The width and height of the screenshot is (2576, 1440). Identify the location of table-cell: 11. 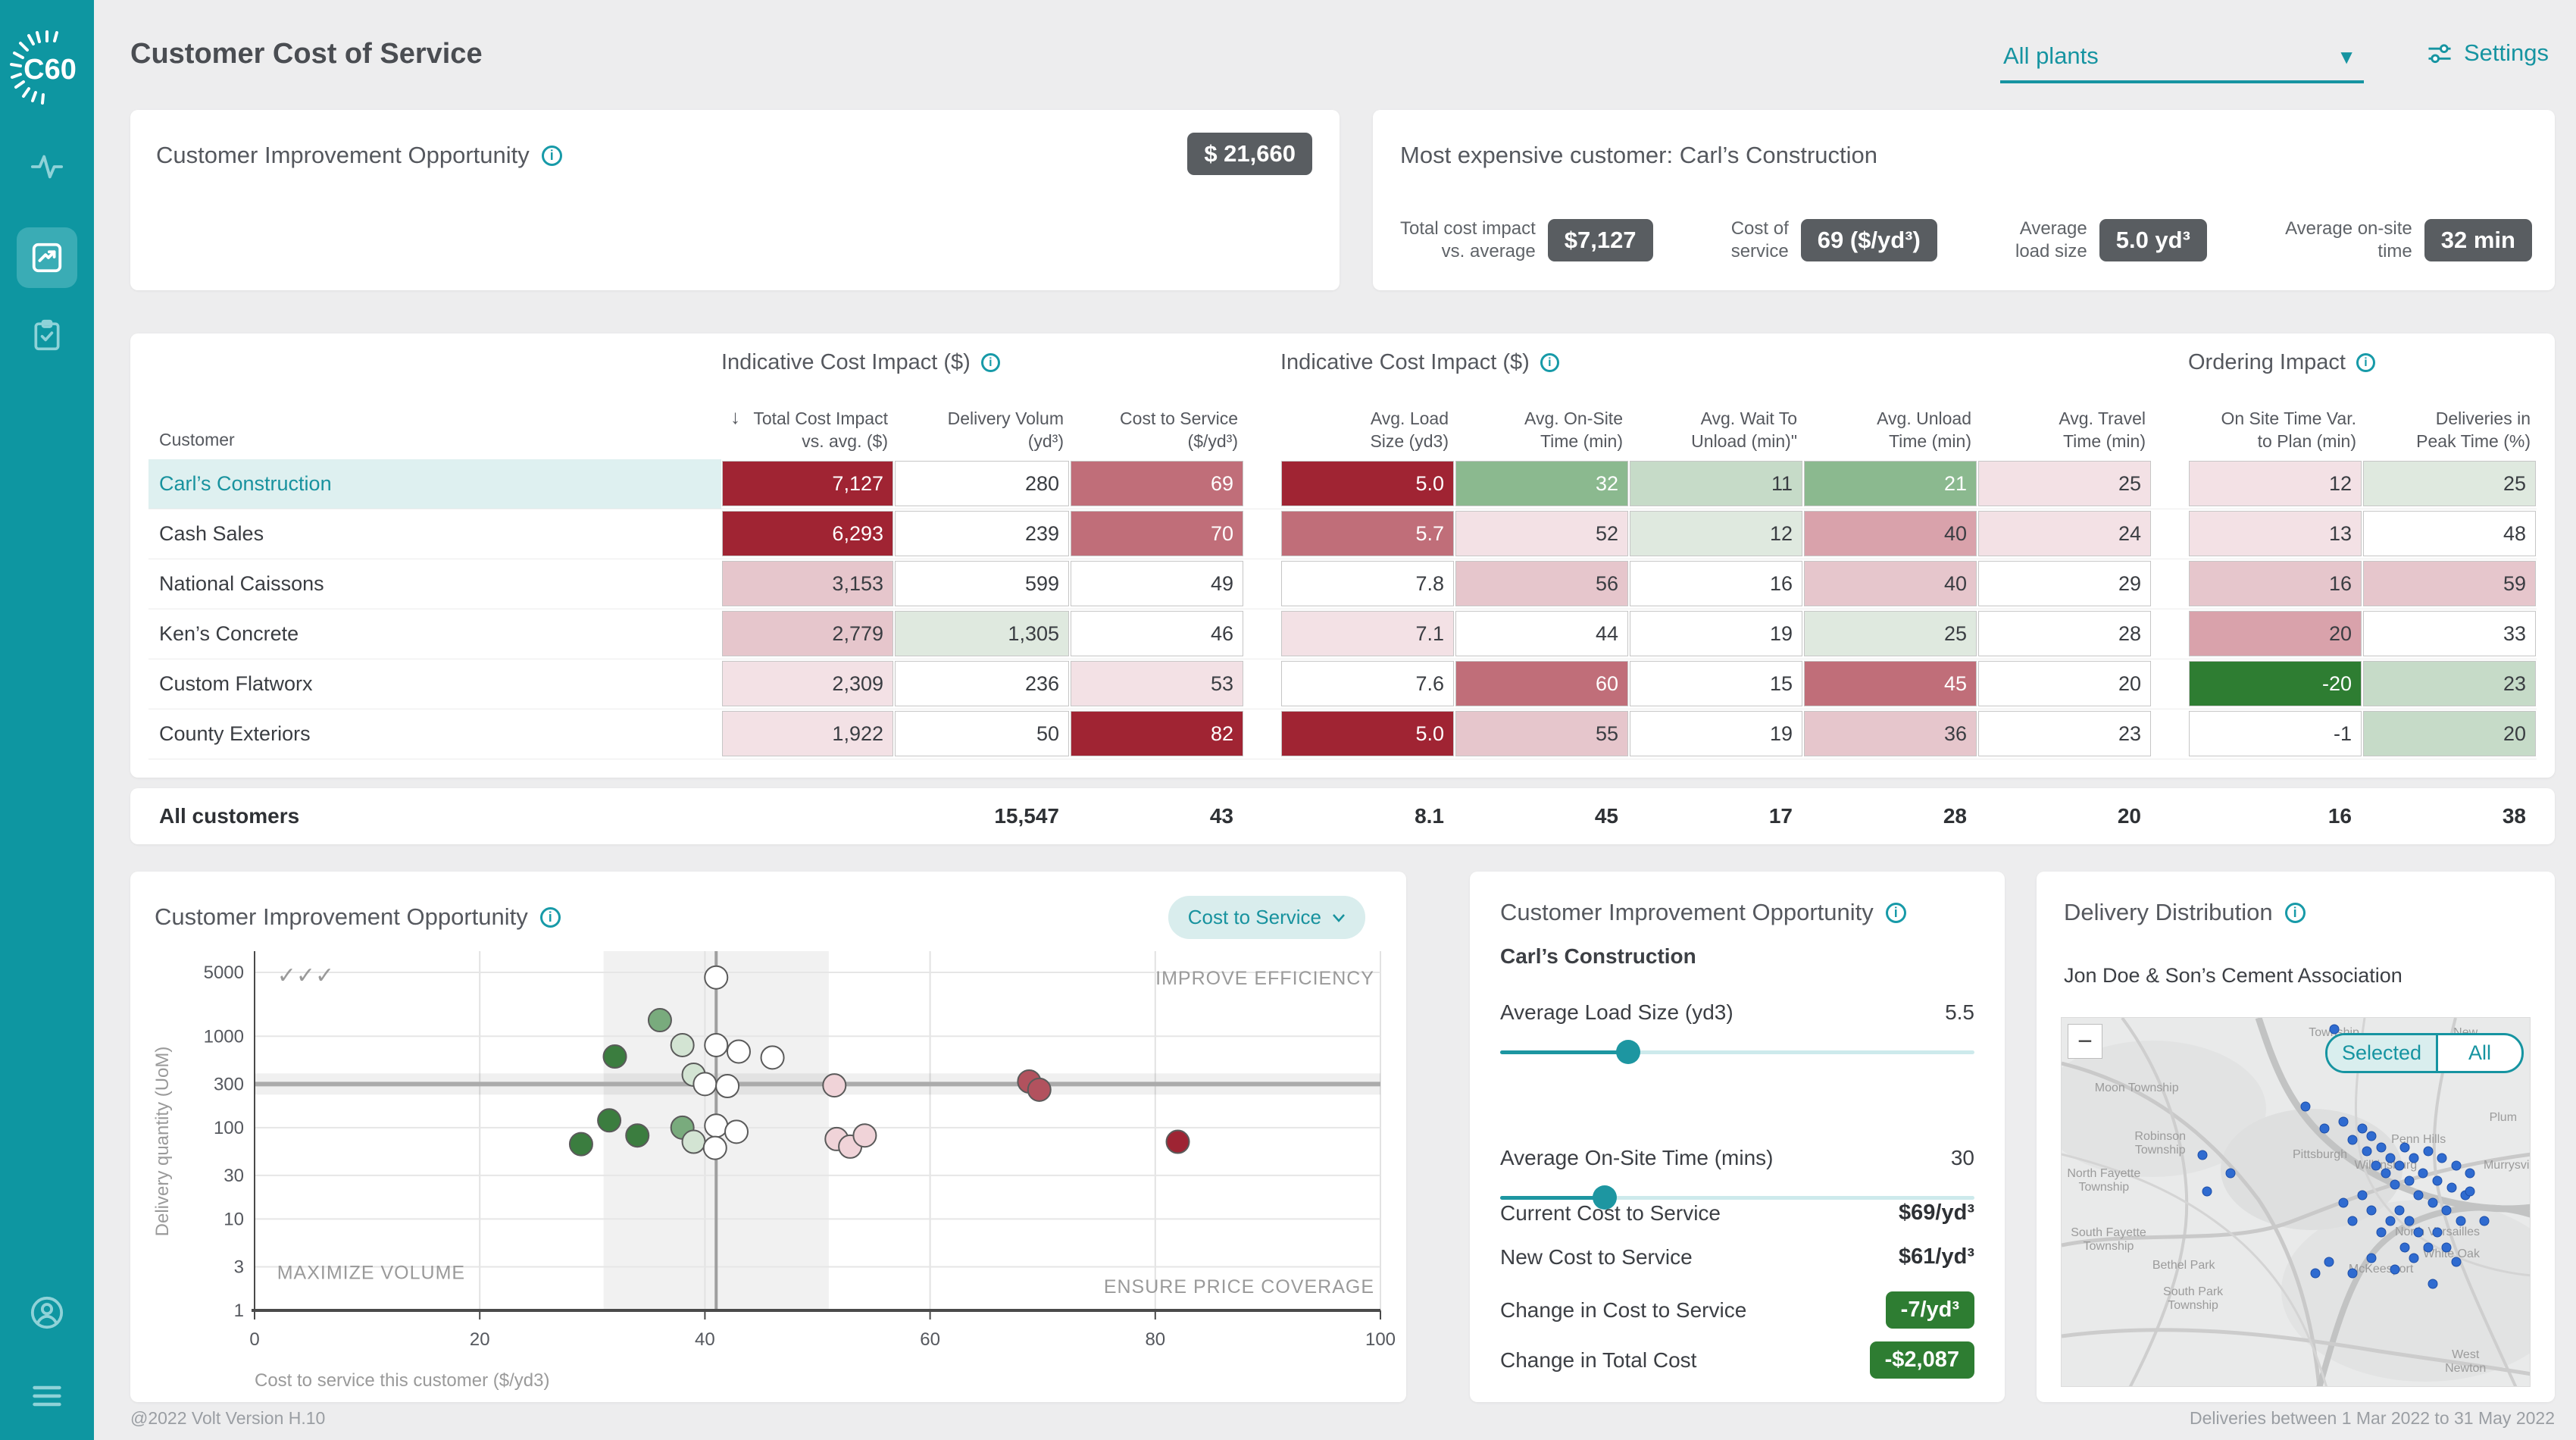
(1716, 484).